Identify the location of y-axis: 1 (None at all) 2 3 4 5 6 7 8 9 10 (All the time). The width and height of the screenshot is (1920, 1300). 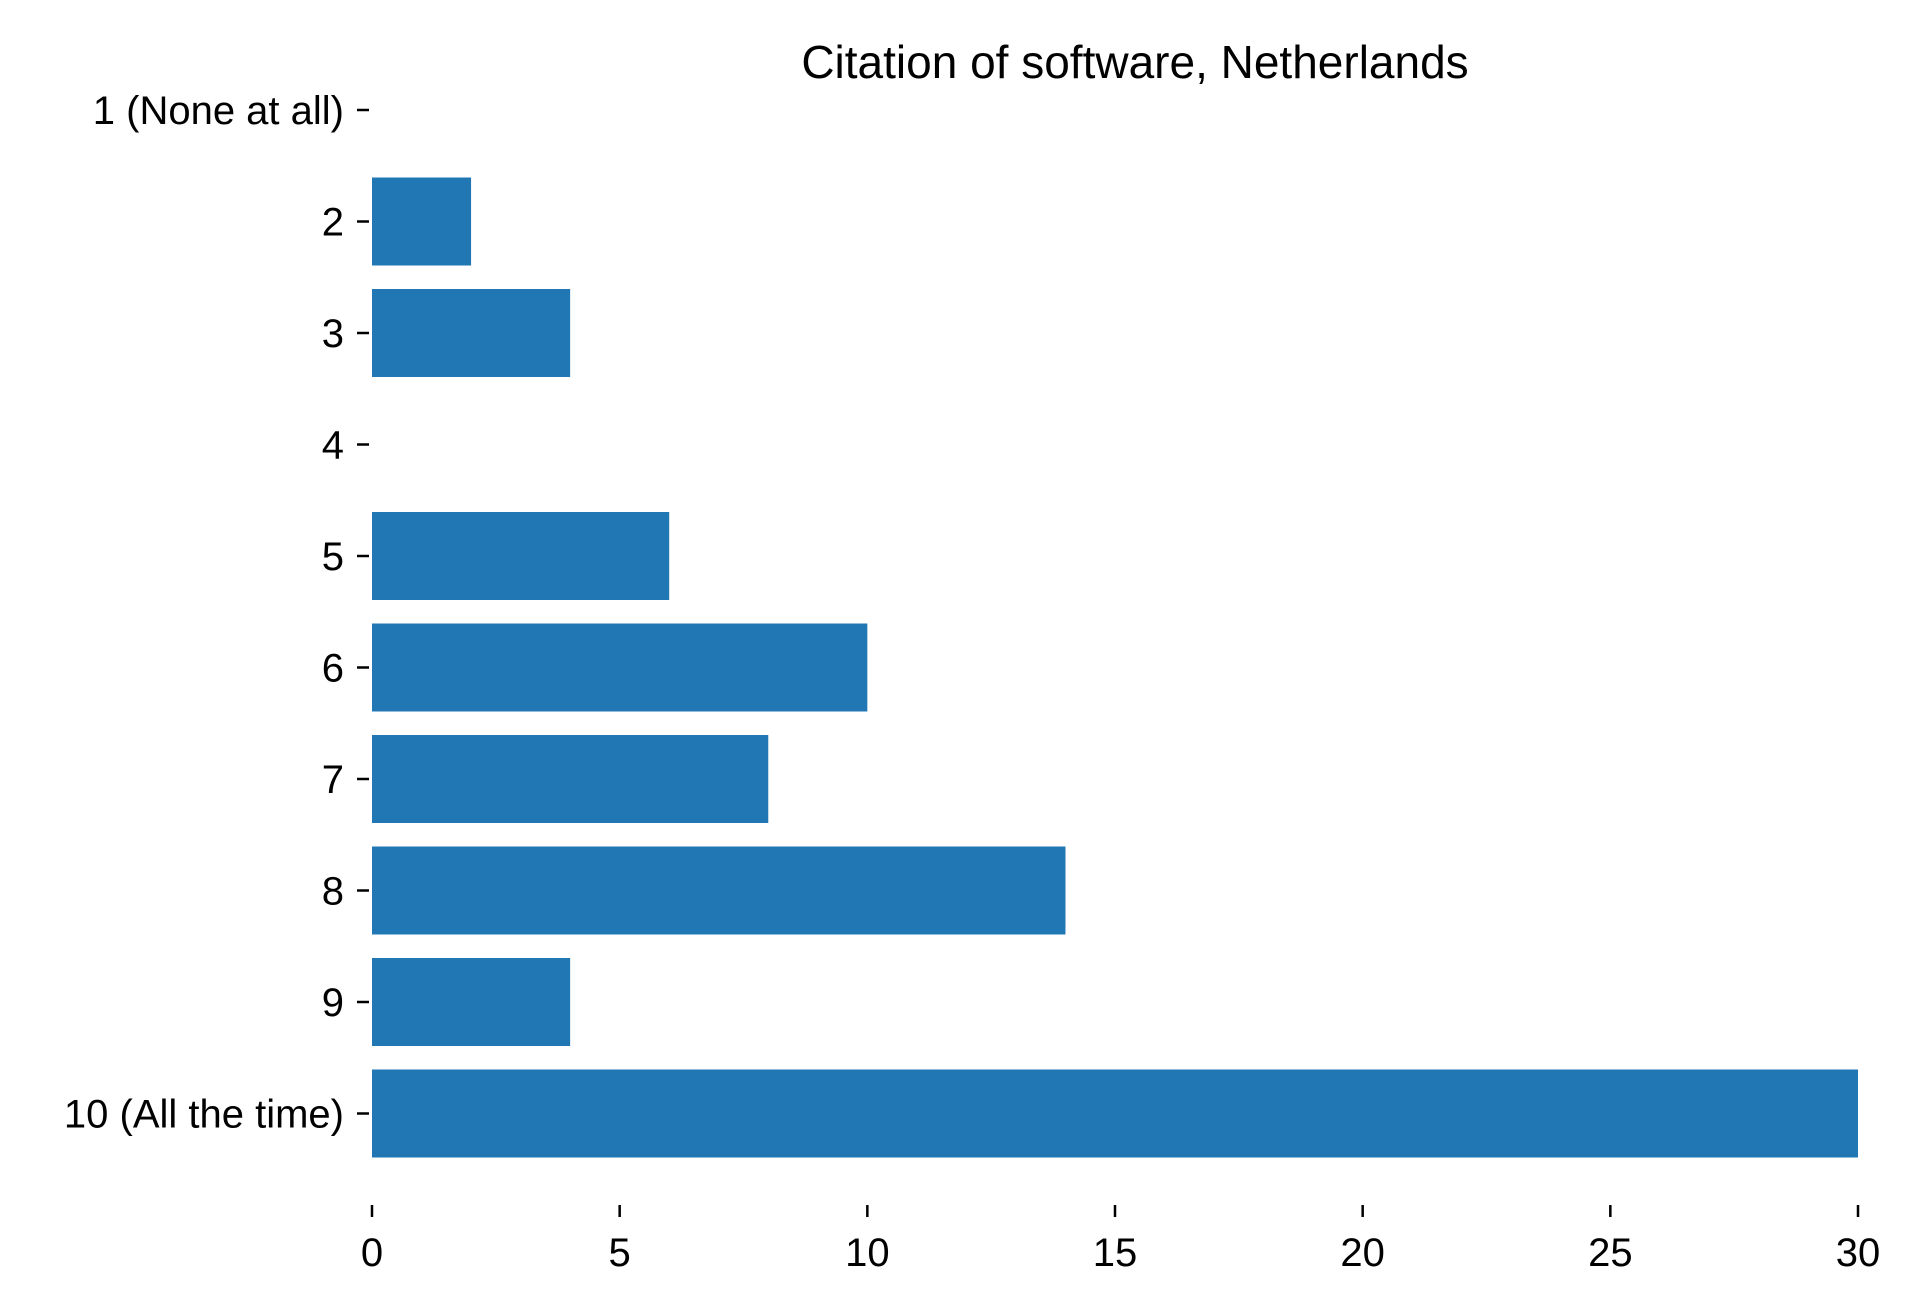
(216, 613).